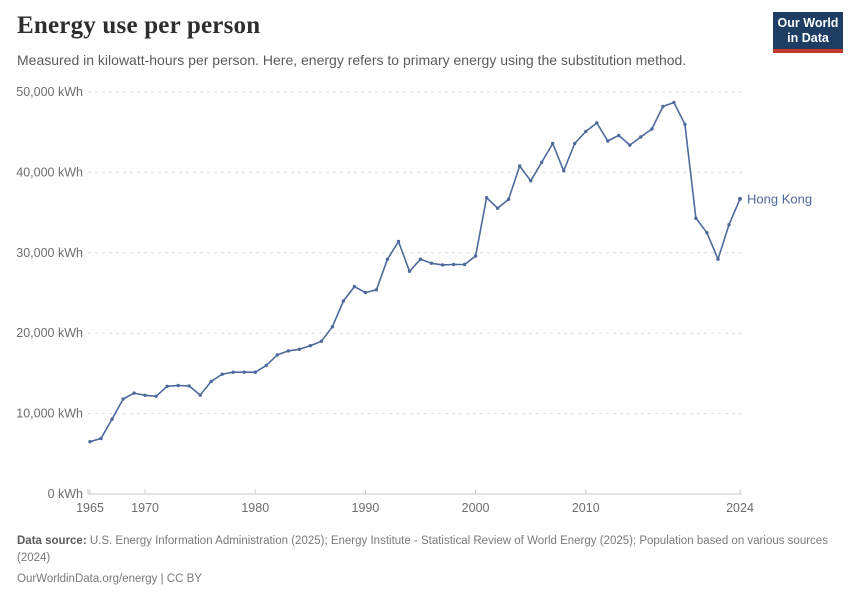  I want to click on page-title: Energy use per person, so click(139, 25).